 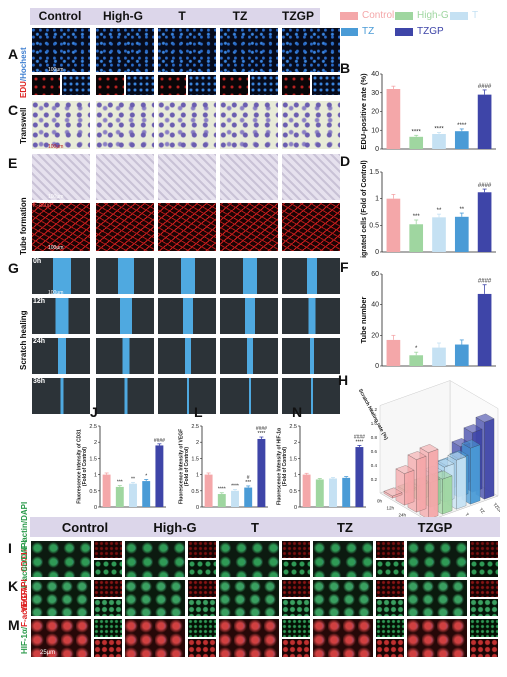 What do you see at coordinates (23, 226) in the screenshot?
I see `label-tube-formation: Tube formation` at bounding box center [23, 226].